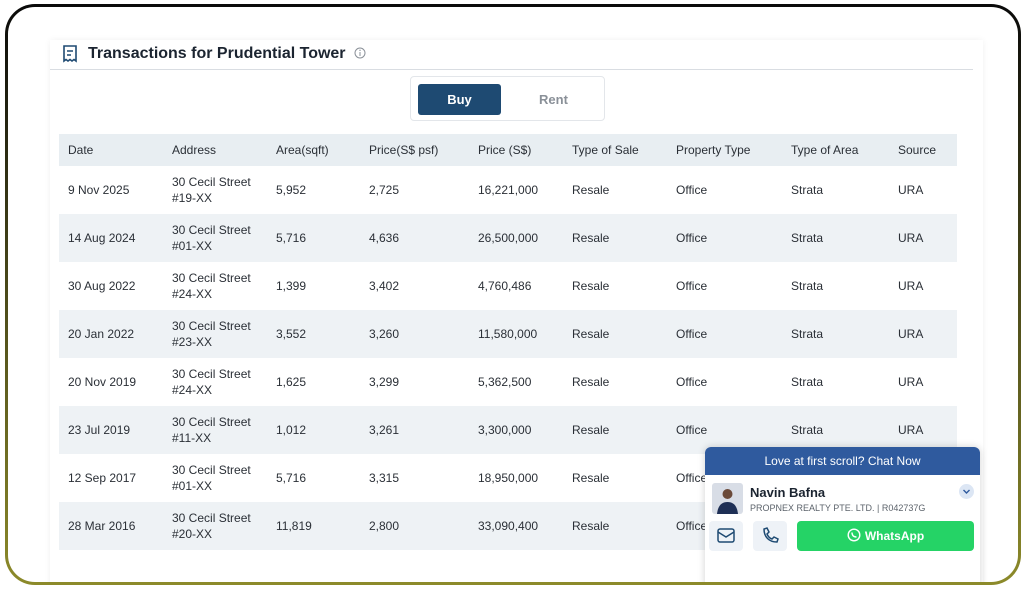 The image size is (1026, 589). What do you see at coordinates (111, 238) in the screenshot?
I see `table-cell: 14 Aug 2024` at bounding box center [111, 238].